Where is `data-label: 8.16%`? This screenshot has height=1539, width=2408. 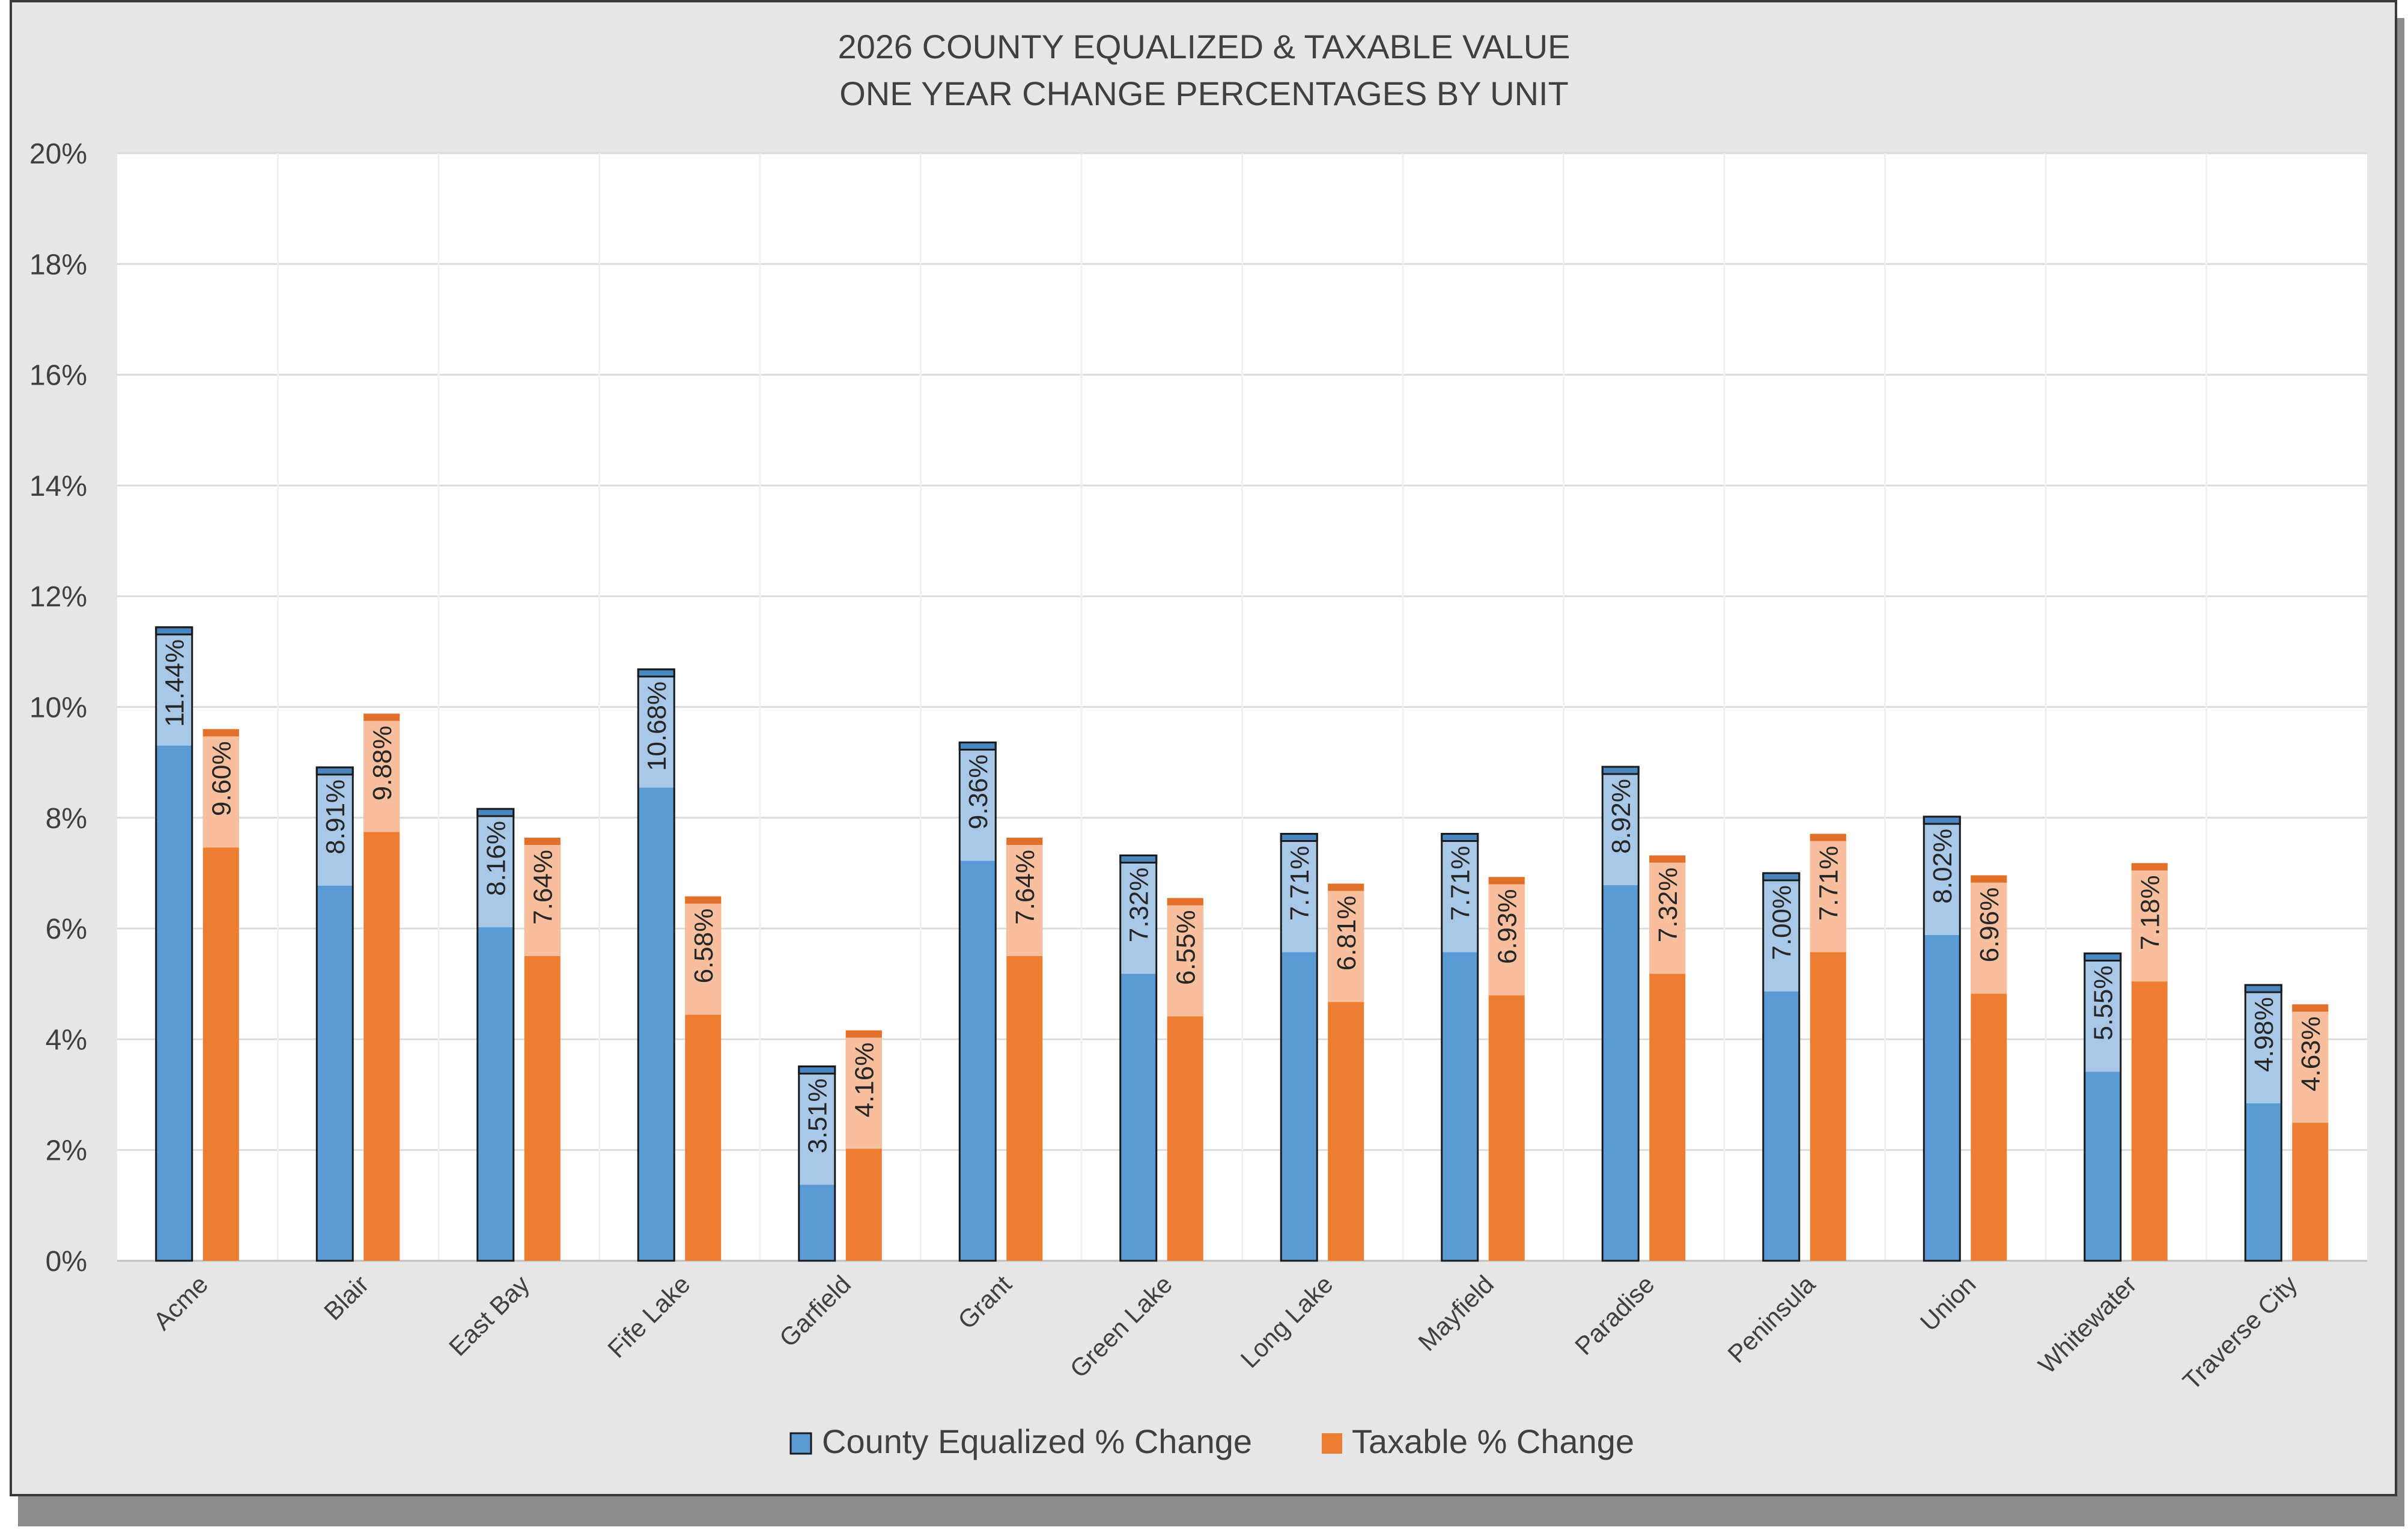 data-label: 8.16% is located at coordinates (496, 858).